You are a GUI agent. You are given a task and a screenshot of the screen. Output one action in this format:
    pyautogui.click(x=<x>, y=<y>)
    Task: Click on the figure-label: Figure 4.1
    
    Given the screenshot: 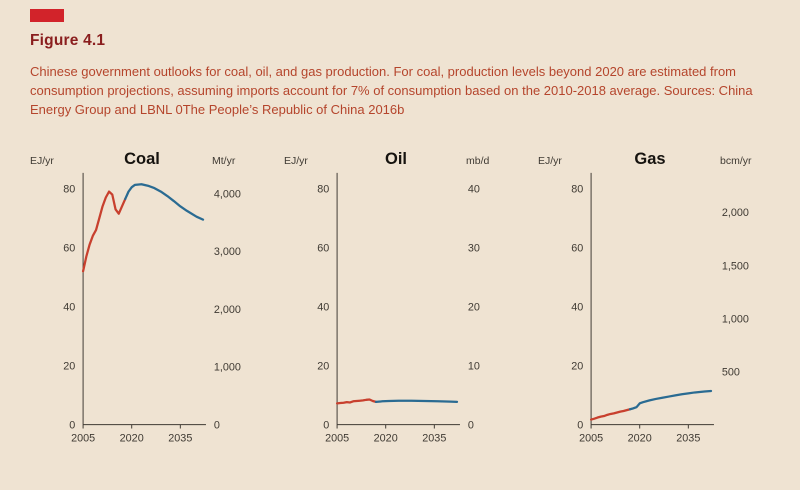 What is the action you would take?
    pyautogui.click(x=68, y=40)
    